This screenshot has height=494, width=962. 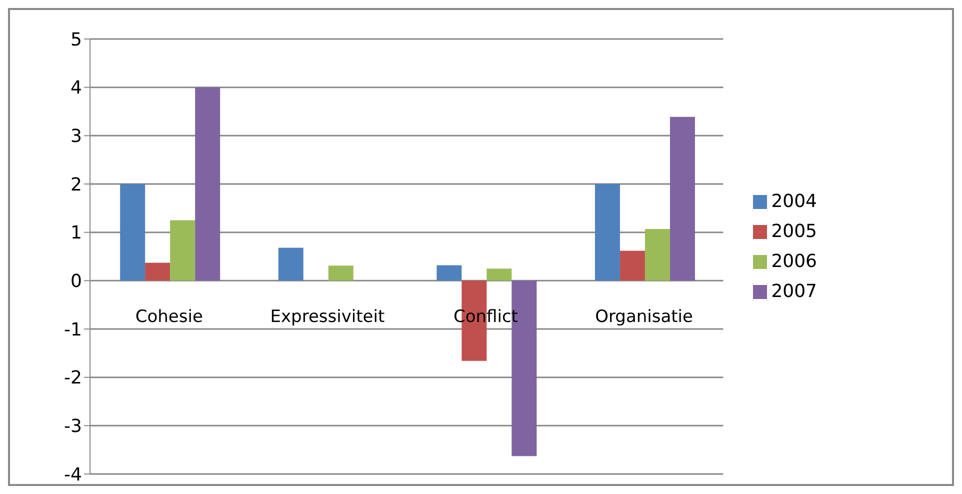 I want to click on y-tick-label: -3, so click(x=73, y=427).